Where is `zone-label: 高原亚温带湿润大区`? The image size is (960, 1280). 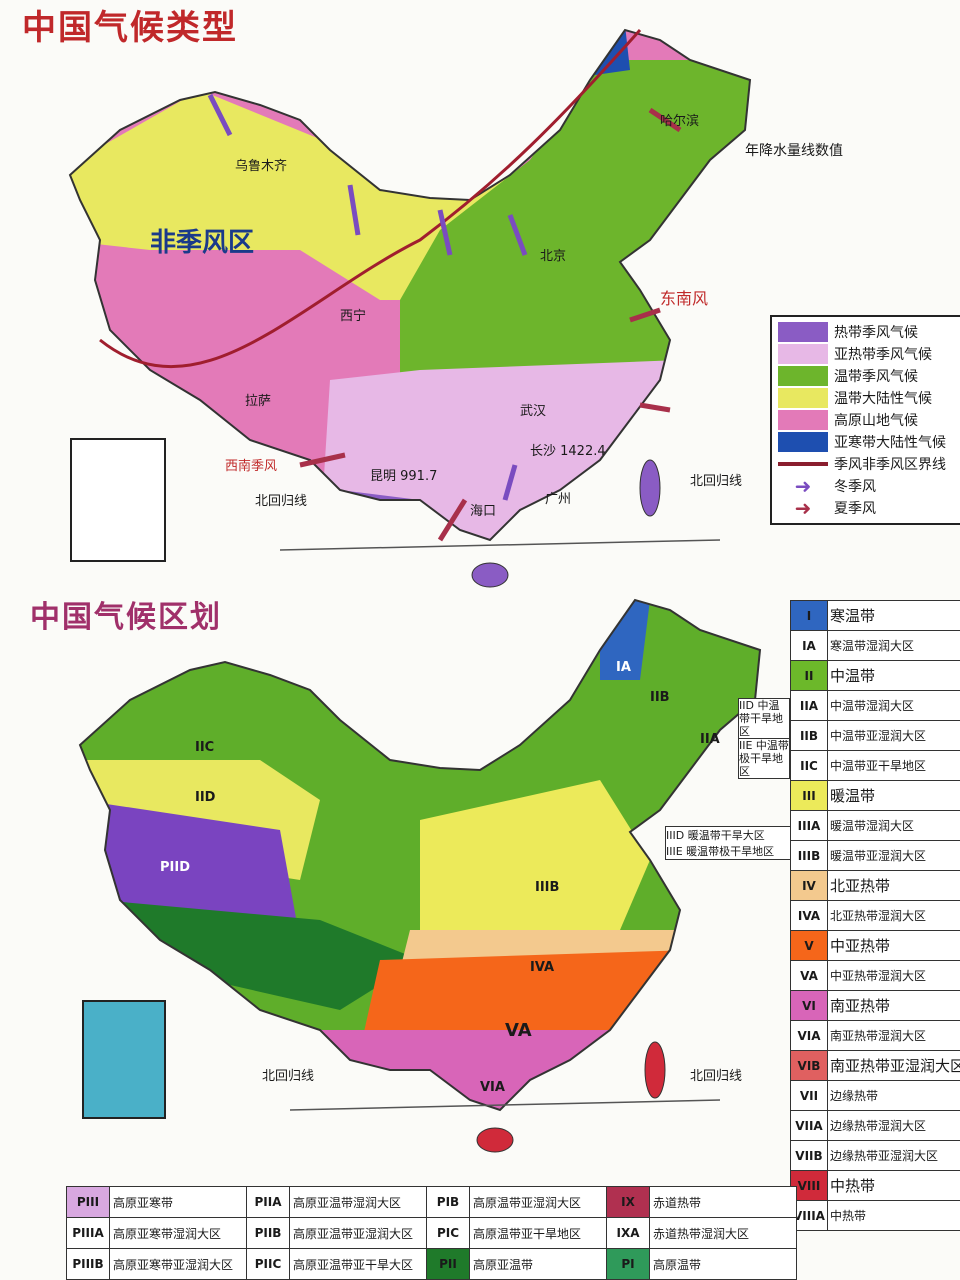 zone-label: 高原亚温带湿润大区 is located at coordinates (358, 1202).